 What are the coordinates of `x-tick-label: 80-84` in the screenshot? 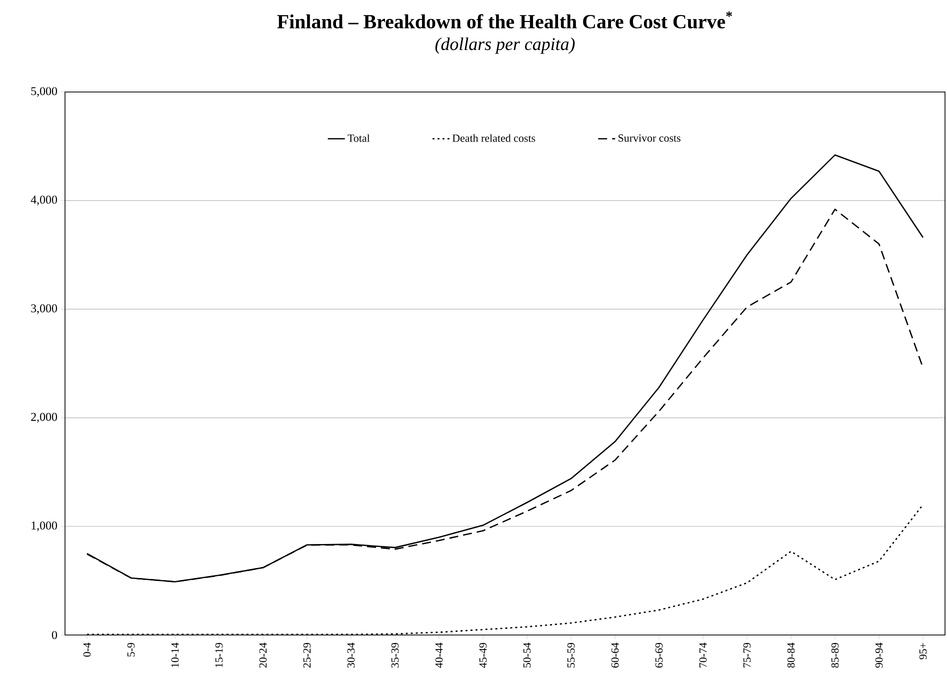 It's located at (791, 655).